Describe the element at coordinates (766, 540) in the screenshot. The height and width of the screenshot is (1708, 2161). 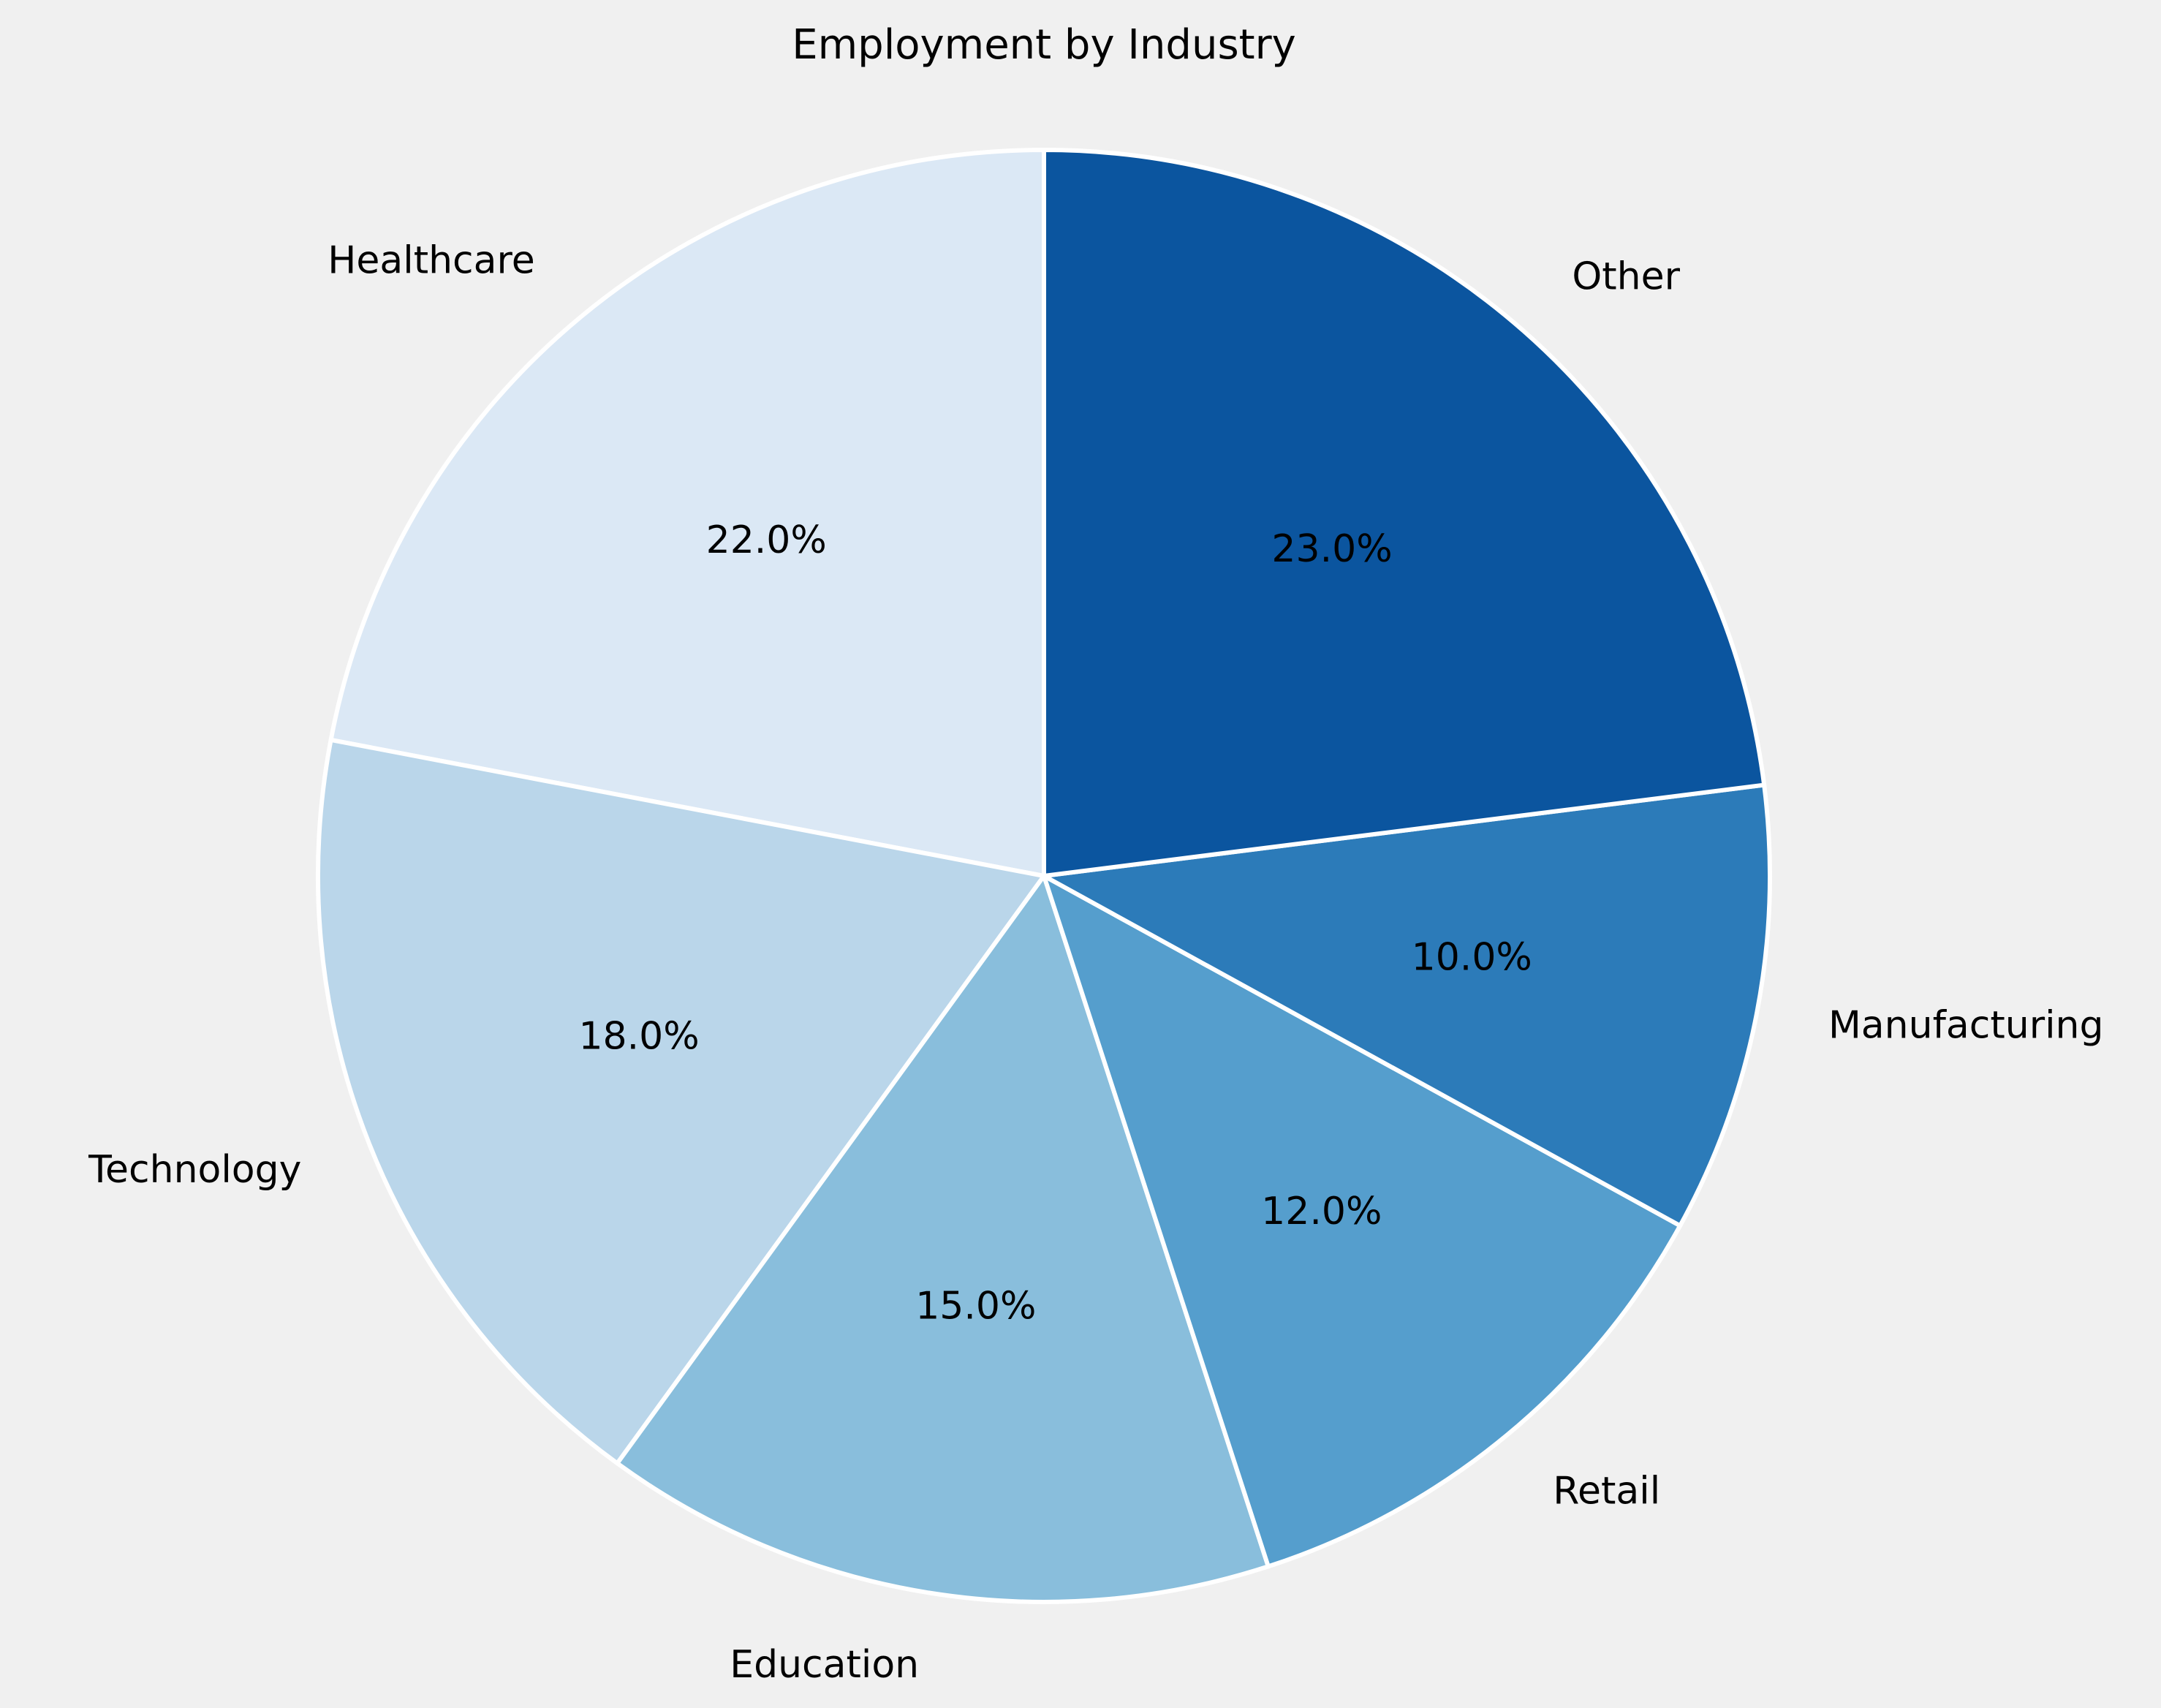
I see `percent-label-healthcare: 22.0%` at that location.